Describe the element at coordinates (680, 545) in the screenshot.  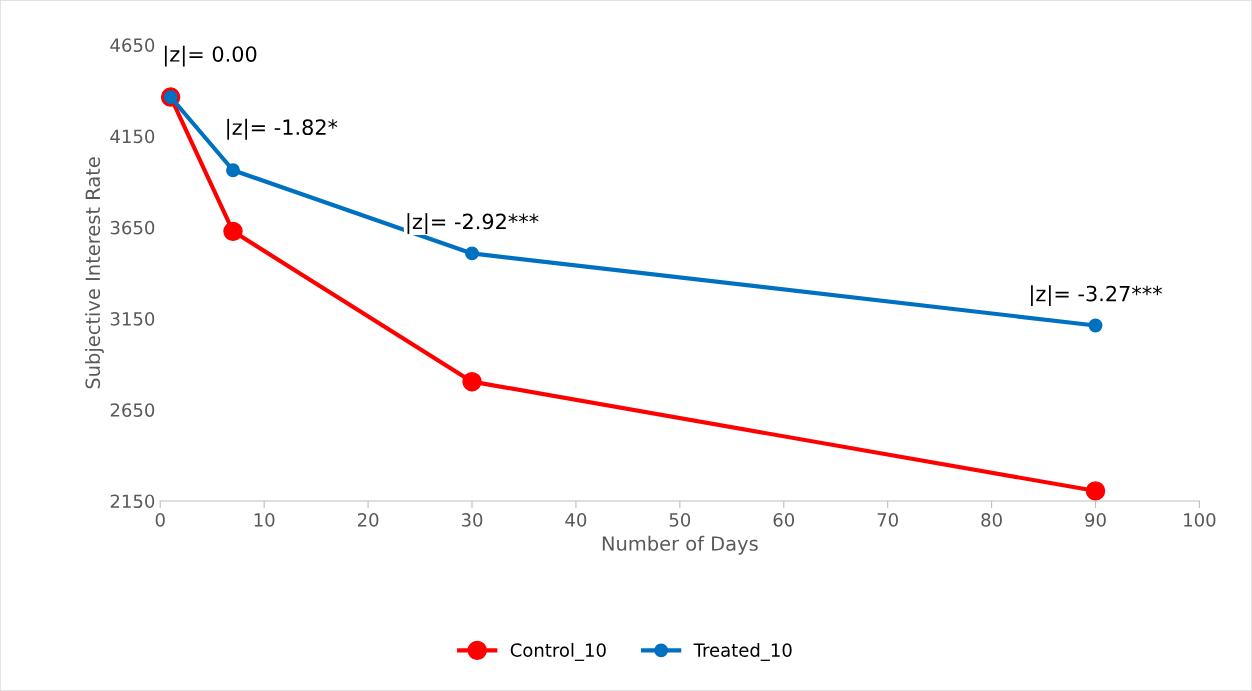
I see `x-axis-title: Number of Days` at that location.